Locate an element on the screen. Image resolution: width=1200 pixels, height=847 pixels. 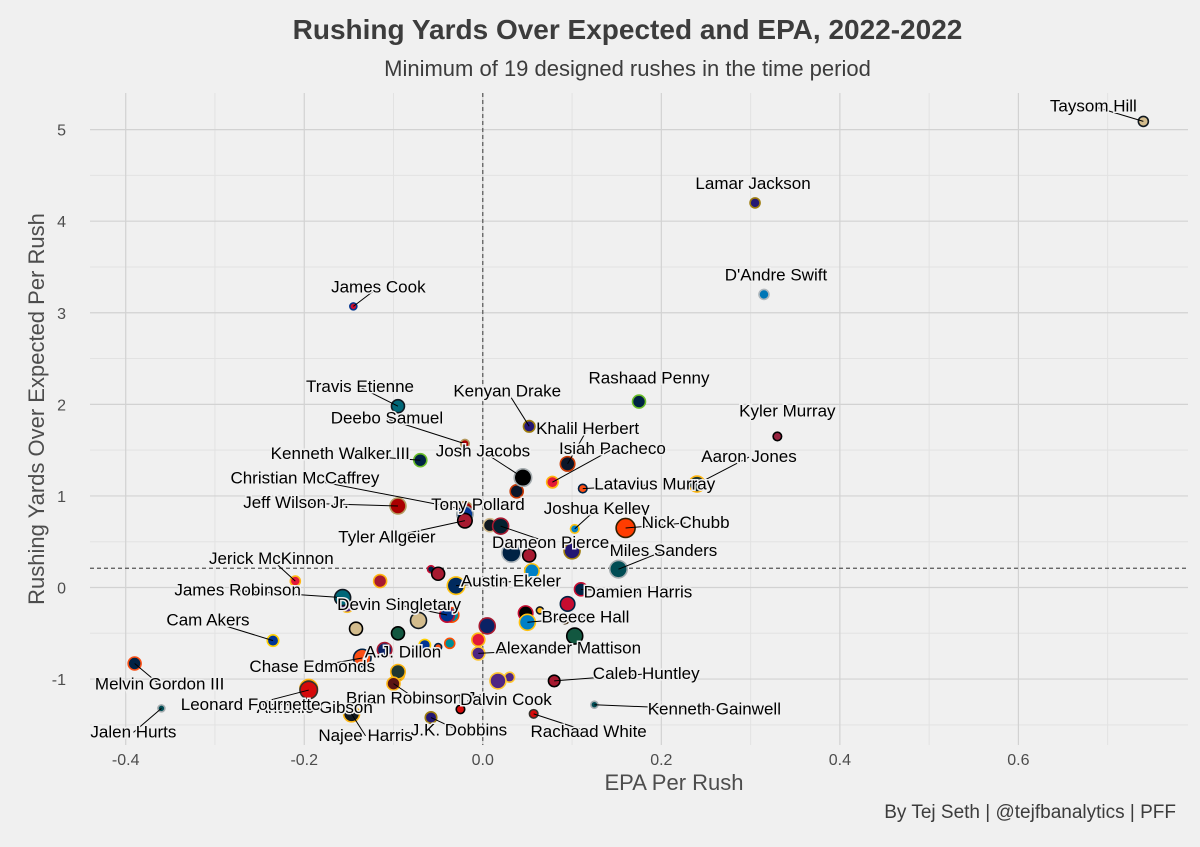
player-label: Kenneth Walker III is located at coordinates (340, 453).